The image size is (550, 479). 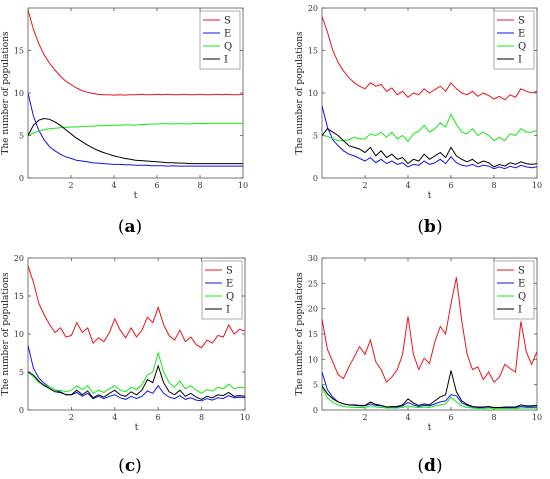 What do you see at coordinates (313, 258) in the screenshot?
I see `y-tick-label-d: 30` at bounding box center [313, 258].